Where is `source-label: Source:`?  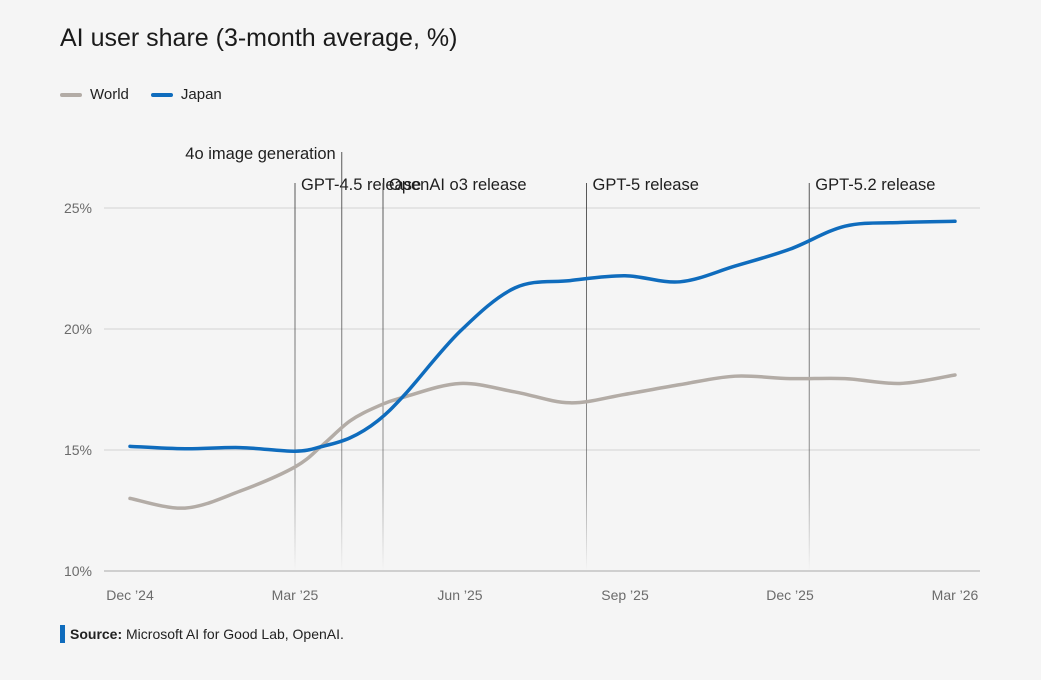 source-label: Source: is located at coordinates (96, 634).